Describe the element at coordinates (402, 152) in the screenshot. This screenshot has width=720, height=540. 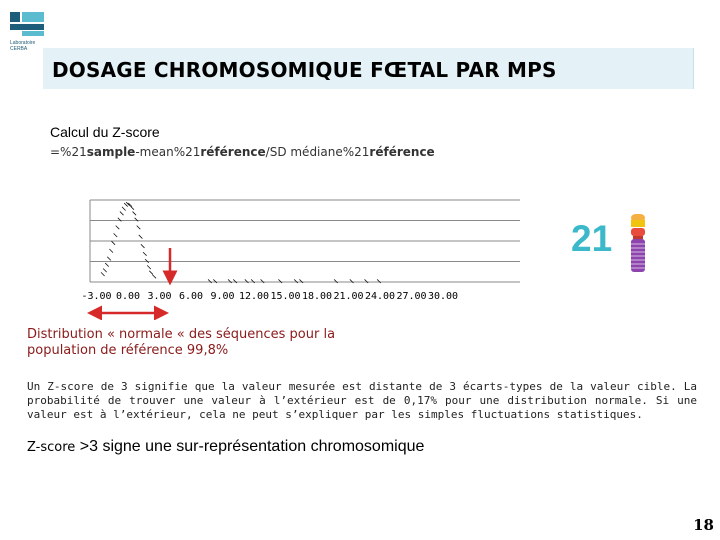
I see `formula-part6: référence` at that location.